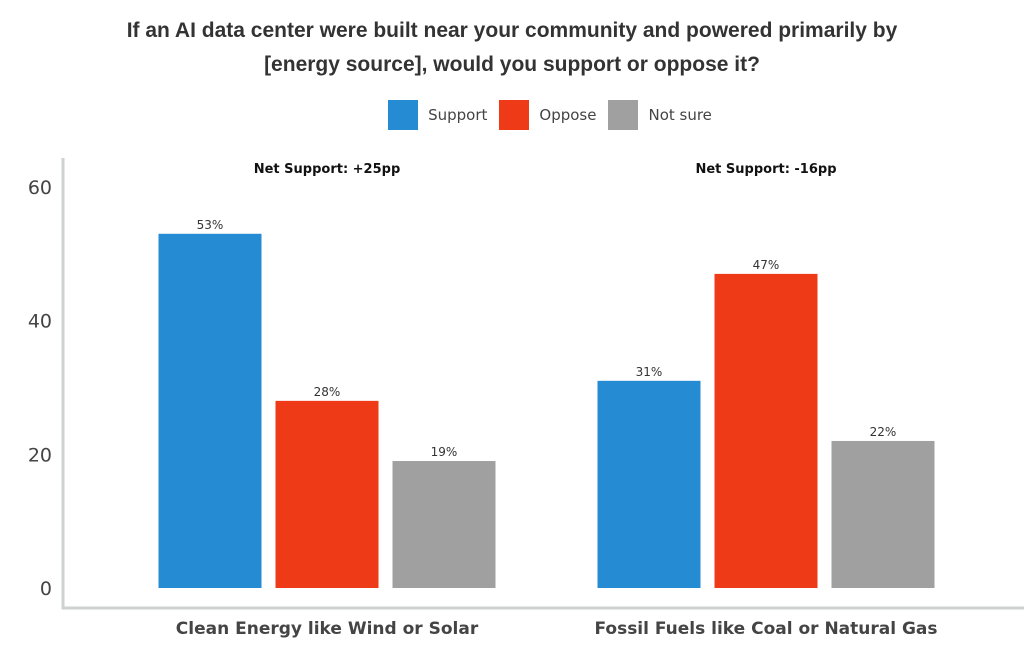 This screenshot has width=1024, height=654. I want to click on data-label: 31%, so click(649, 372).